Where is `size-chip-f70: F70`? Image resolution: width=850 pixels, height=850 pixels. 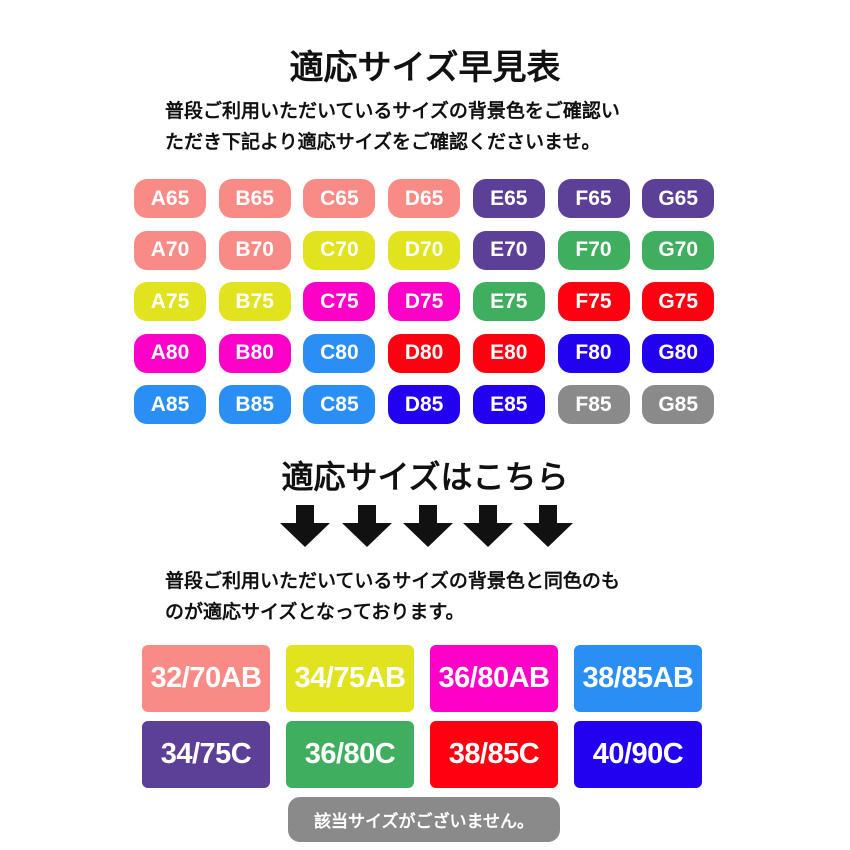 size-chip-f70: F70 is located at coordinates (593, 250).